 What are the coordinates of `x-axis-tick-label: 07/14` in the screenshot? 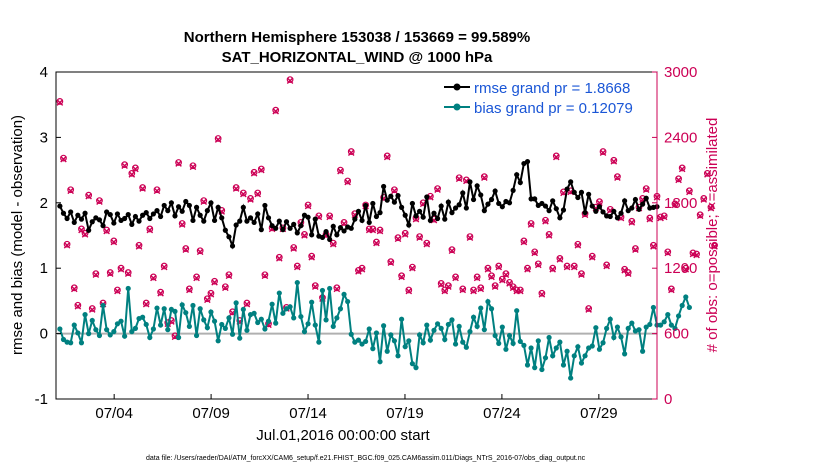 It's located at (308, 413).